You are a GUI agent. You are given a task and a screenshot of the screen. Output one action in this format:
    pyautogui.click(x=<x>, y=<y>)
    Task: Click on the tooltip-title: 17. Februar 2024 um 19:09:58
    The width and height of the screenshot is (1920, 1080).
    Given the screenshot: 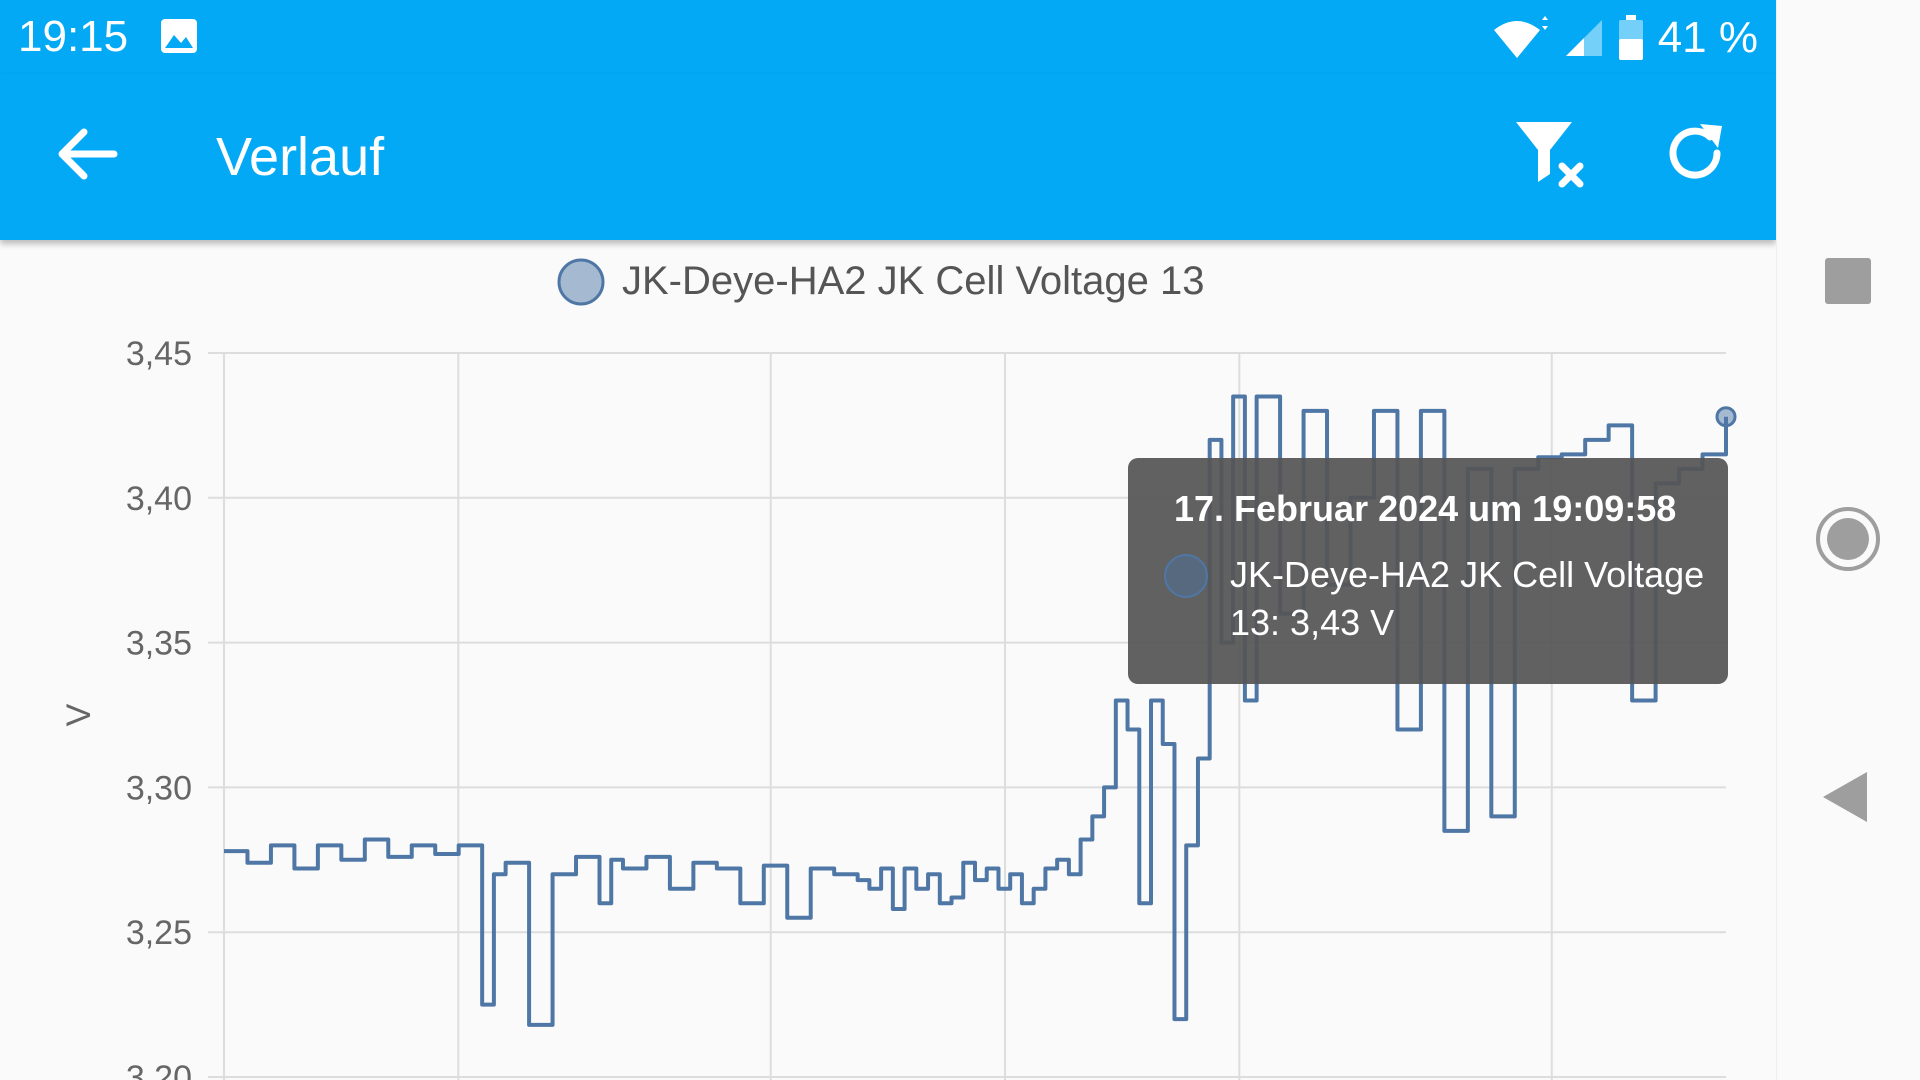 What is the action you would take?
    pyautogui.click(x=1425, y=508)
    